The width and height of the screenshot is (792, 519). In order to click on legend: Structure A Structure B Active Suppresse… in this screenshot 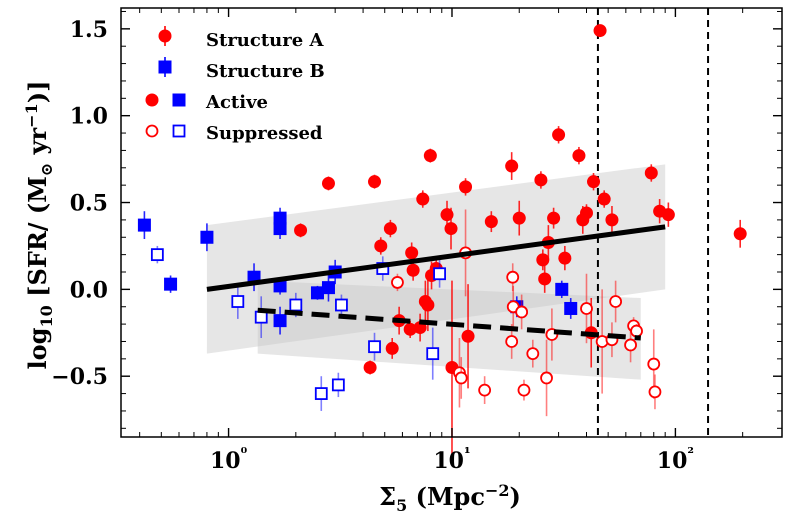, I will do `click(235, 85)`.